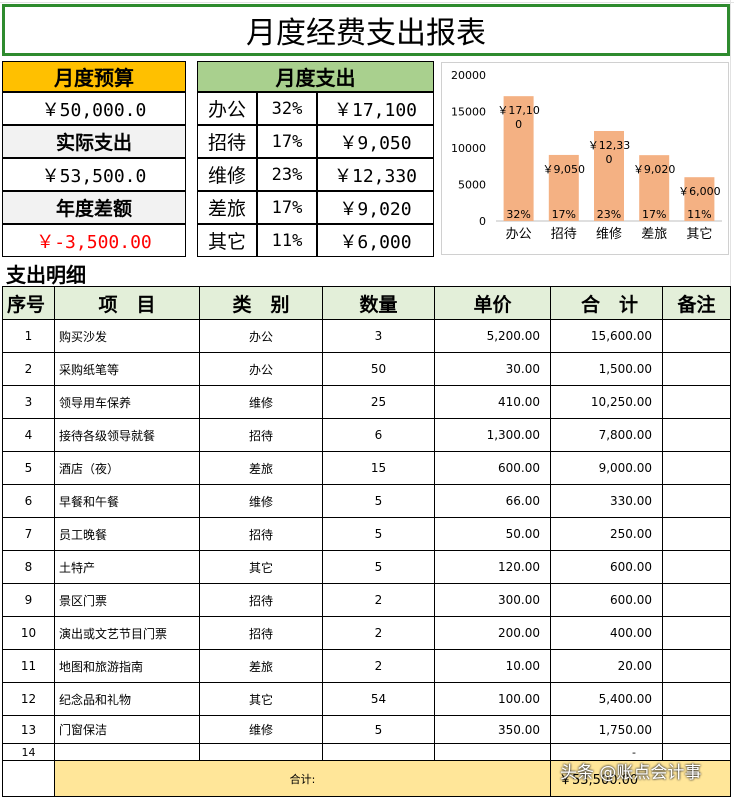  What do you see at coordinates (28, 534) in the screenshot?
I see `row-index-cell: 7` at bounding box center [28, 534].